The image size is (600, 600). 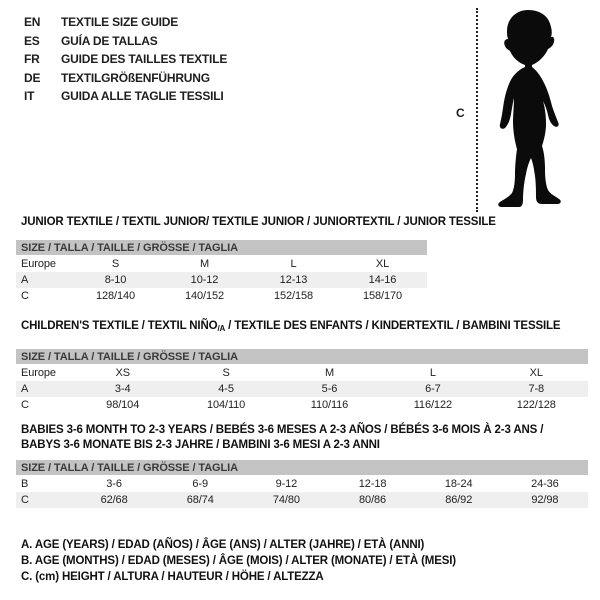 What do you see at coordinates (372, 500) in the screenshot?
I see `table-cell: 80/86` at bounding box center [372, 500].